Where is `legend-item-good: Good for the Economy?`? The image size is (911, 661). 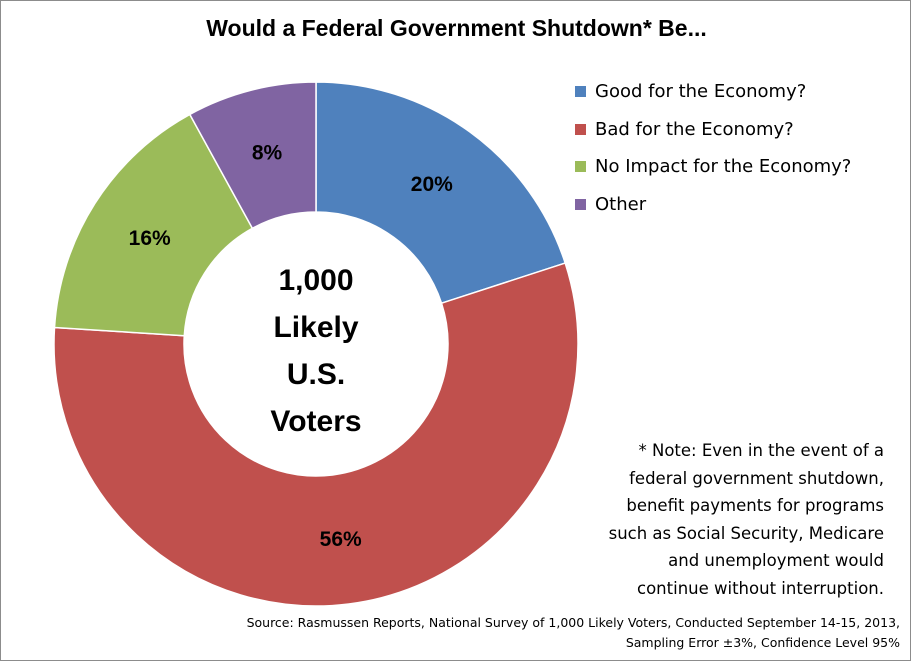
legend-item-good: Good for the Economy? is located at coordinates (713, 92).